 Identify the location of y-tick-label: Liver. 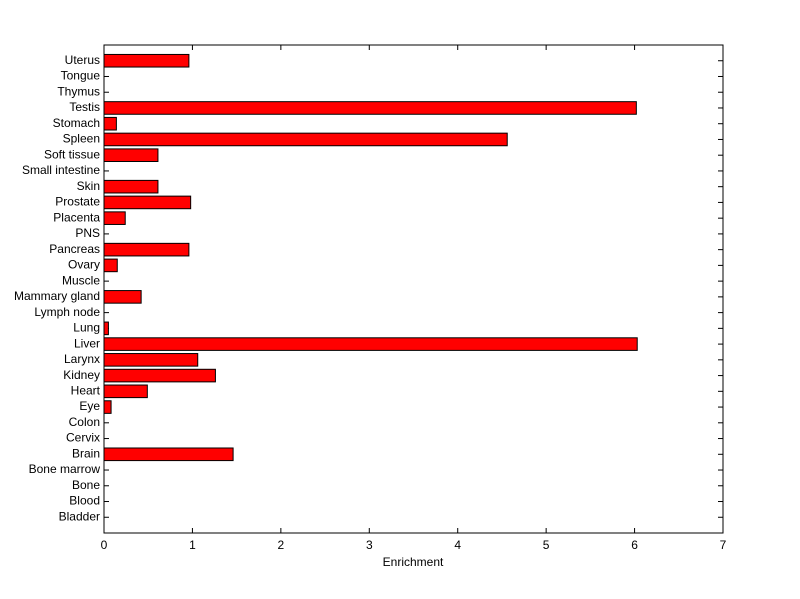
(87, 343).